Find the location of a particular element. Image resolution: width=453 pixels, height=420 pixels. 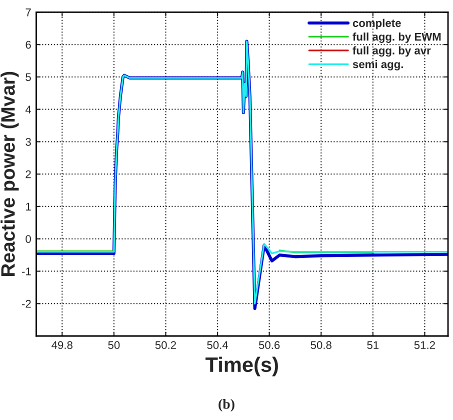

x-tick-label: 50.2 is located at coordinates (165, 345).